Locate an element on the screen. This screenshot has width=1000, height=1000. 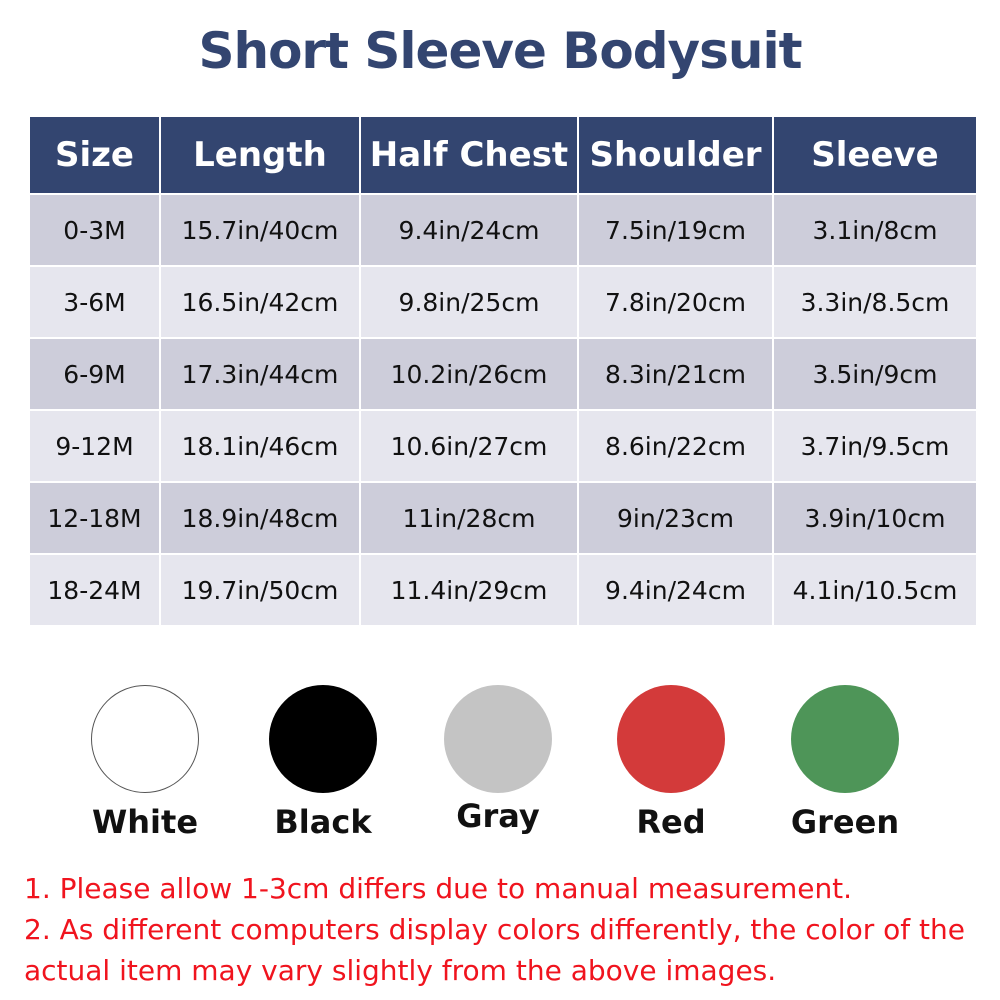
cell-half-chest: 9.8in/25cm is located at coordinates (469, 302).